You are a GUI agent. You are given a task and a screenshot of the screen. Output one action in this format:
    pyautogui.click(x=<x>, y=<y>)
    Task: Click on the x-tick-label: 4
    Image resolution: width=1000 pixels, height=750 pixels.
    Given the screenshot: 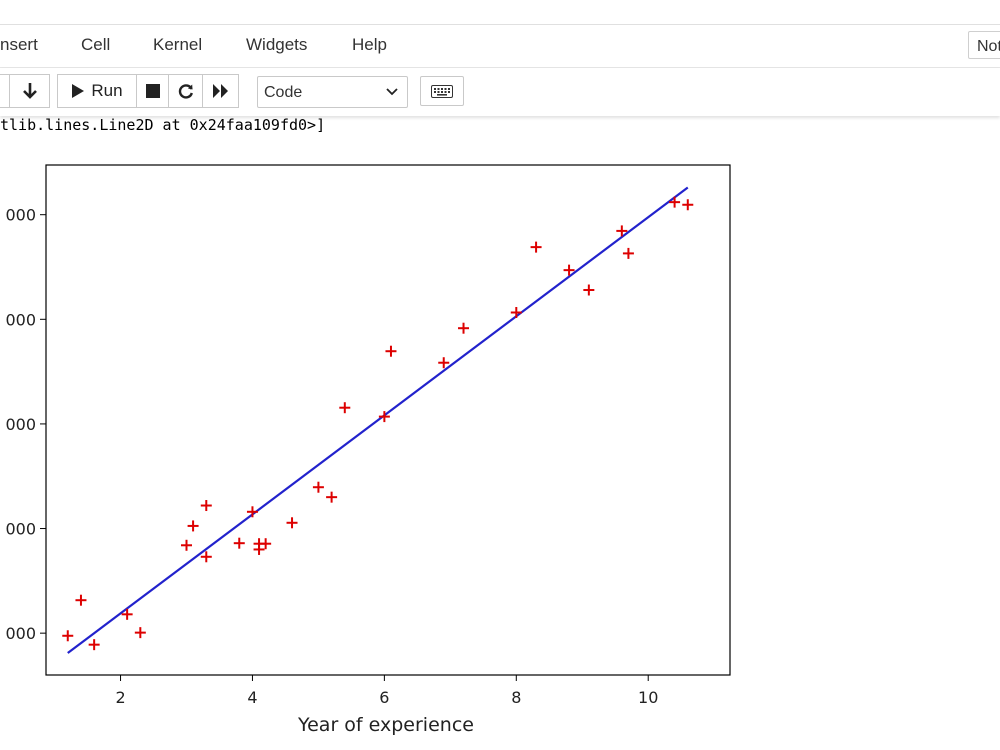 What is the action you would take?
    pyautogui.click(x=252, y=697)
    